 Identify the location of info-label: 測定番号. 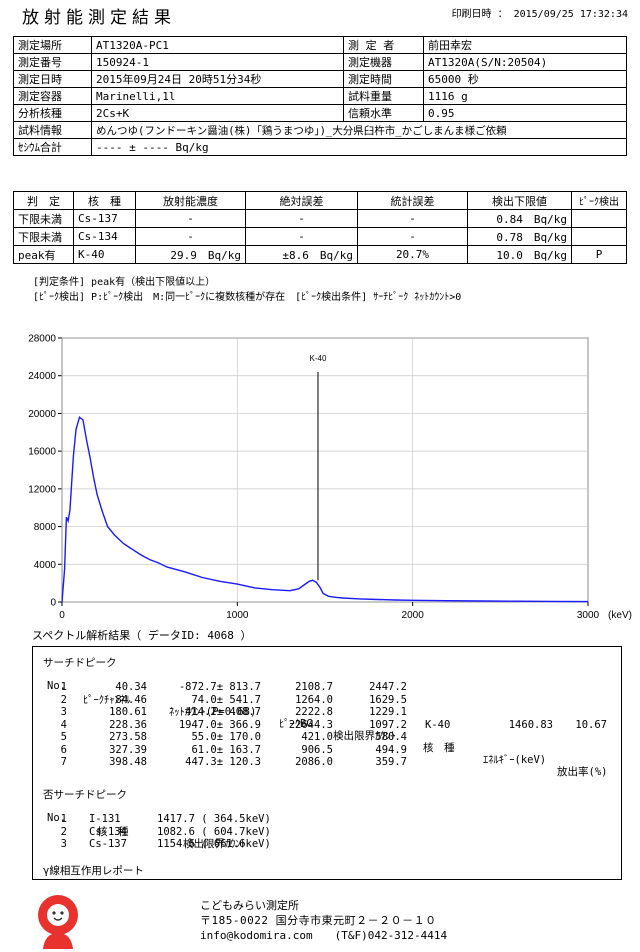
(52, 62).